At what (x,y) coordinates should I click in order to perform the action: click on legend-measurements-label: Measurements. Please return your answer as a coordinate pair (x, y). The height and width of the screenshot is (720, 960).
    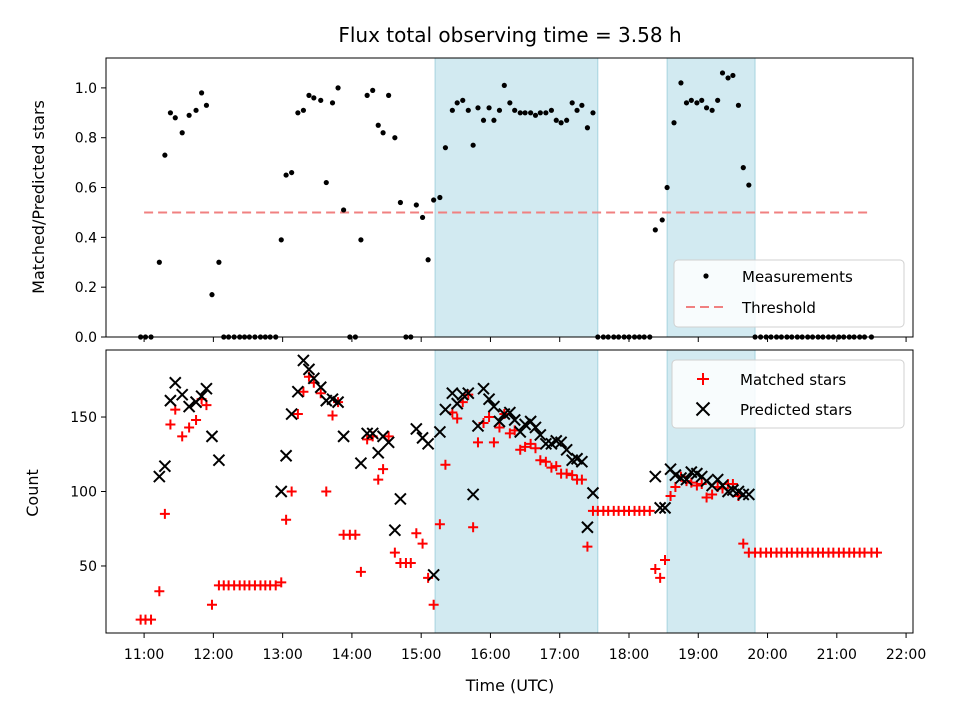
    Looking at the image, I should click on (797, 277).